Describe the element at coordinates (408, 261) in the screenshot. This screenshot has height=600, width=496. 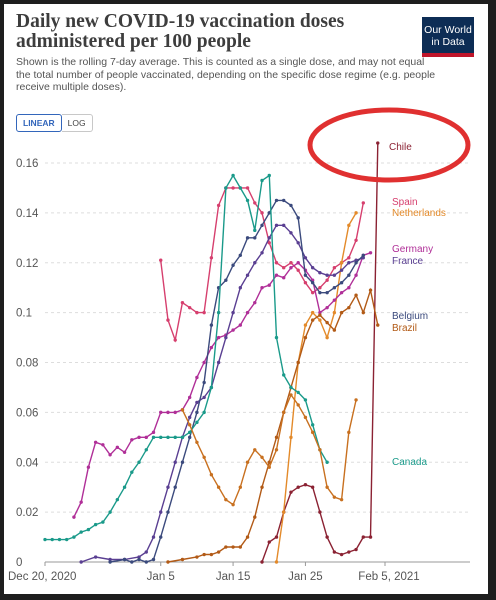
I see `series-label-france: France` at that location.